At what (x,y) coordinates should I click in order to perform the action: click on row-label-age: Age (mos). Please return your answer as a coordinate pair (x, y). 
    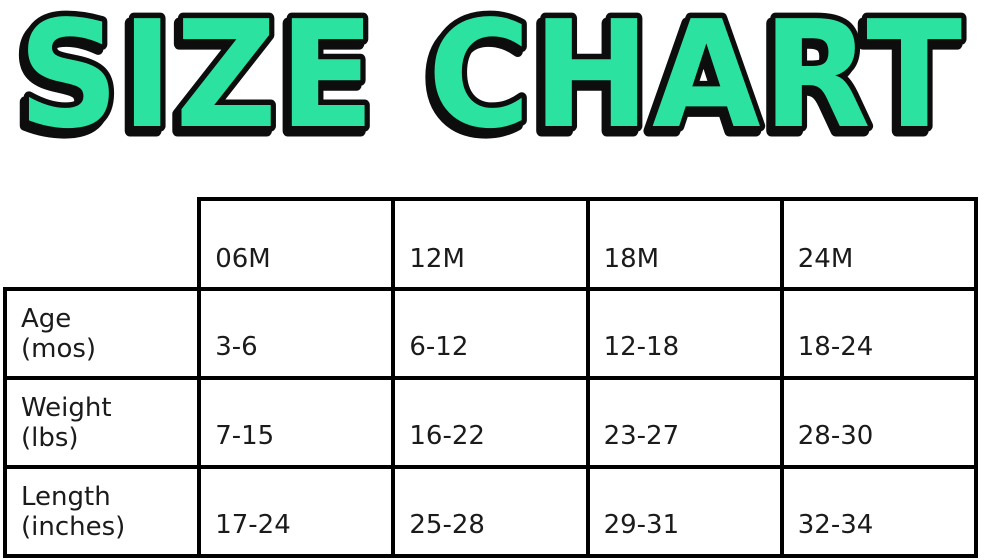
    Looking at the image, I should click on (102, 333).